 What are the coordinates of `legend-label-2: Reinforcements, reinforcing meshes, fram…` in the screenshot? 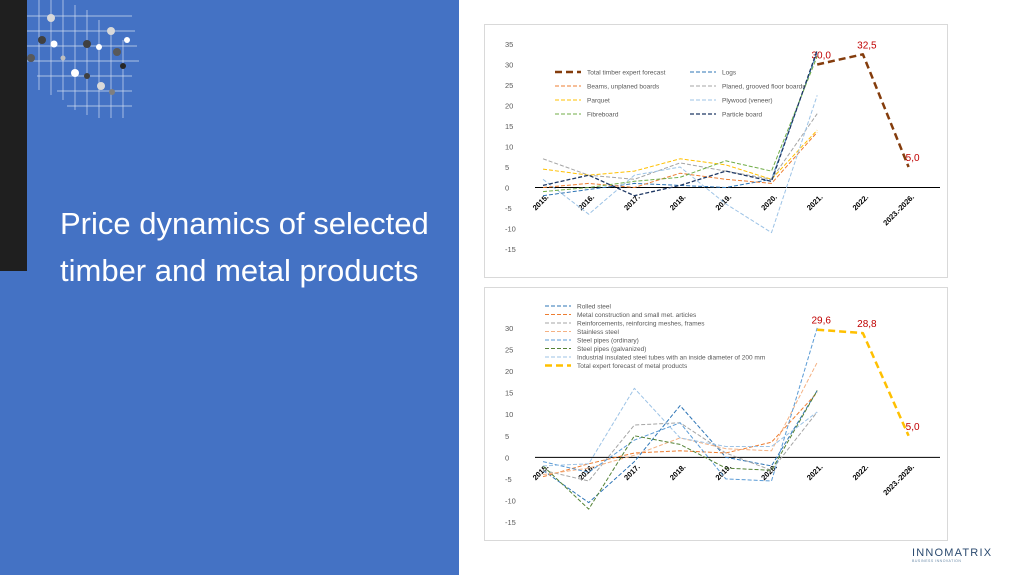 It's located at (641, 323).